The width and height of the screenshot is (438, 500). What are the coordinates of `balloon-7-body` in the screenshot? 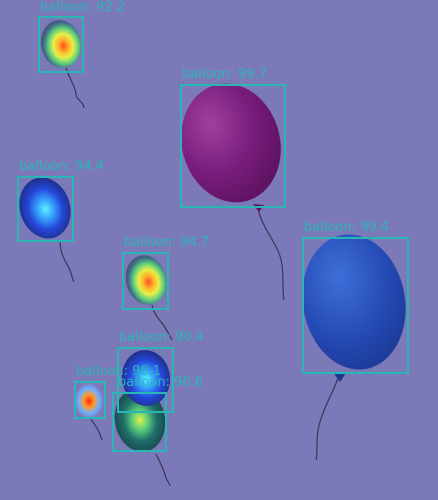 It's located at (89, 401).